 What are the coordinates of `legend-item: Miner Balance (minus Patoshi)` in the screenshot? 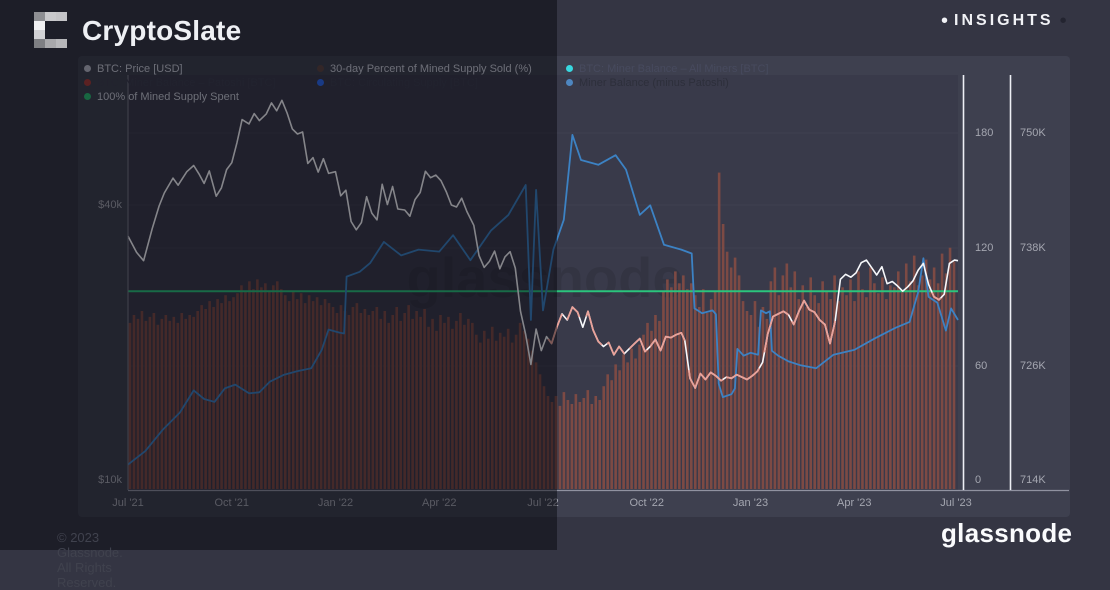 It's located at (667, 82).